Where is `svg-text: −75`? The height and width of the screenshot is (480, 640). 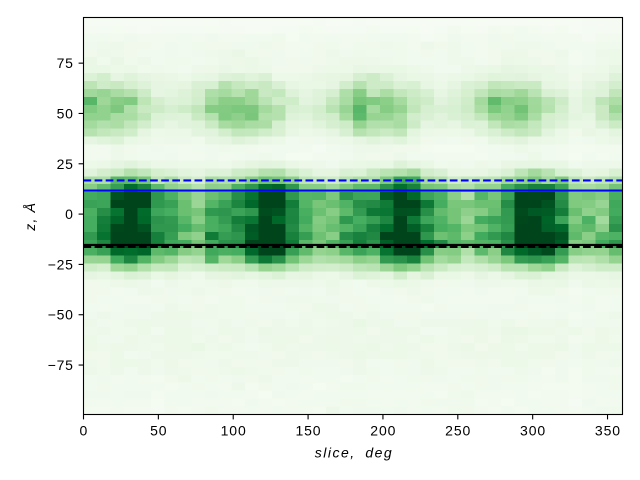
svg-text: −75 is located at coordinates (61, 365).